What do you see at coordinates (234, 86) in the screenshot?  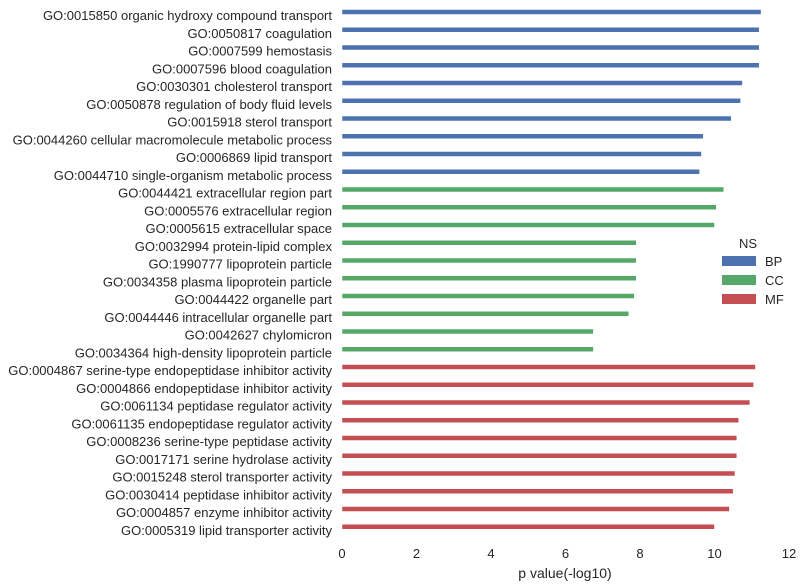 I see `category-label: GO:0030301 cholesterol transport` at bounding box center [234, 86].